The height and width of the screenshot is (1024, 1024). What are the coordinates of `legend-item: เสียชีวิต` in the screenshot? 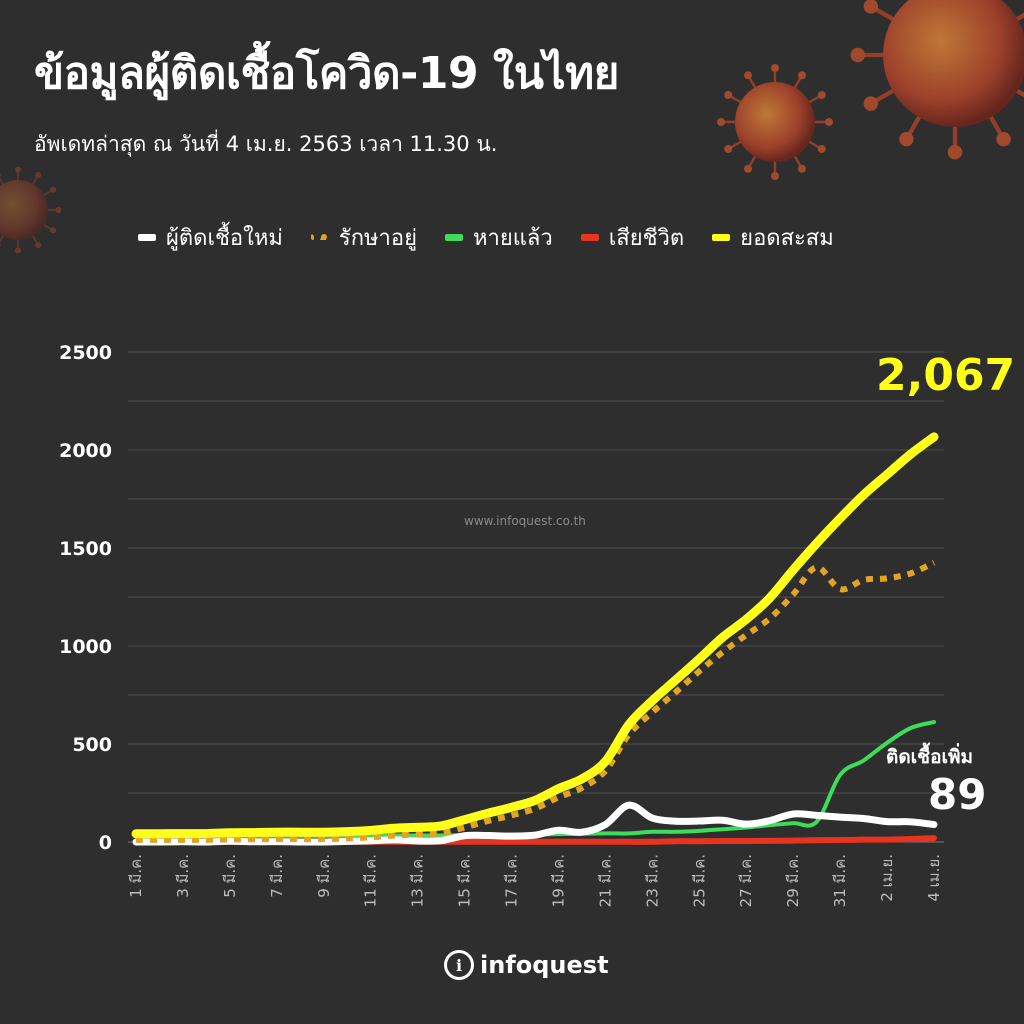 It's located at (632, 237).